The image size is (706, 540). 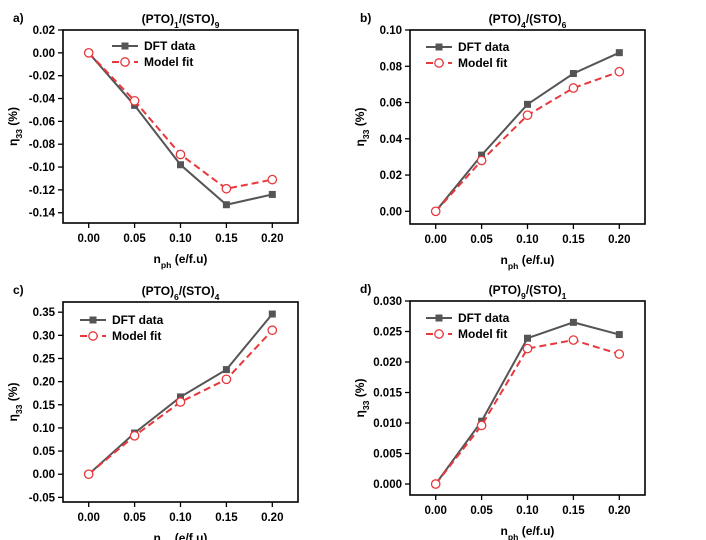 What do you see at coordinates (44, 406) in the screenshot?
I see `y-tick-label: 0.15` at bounding box center [44, 406].